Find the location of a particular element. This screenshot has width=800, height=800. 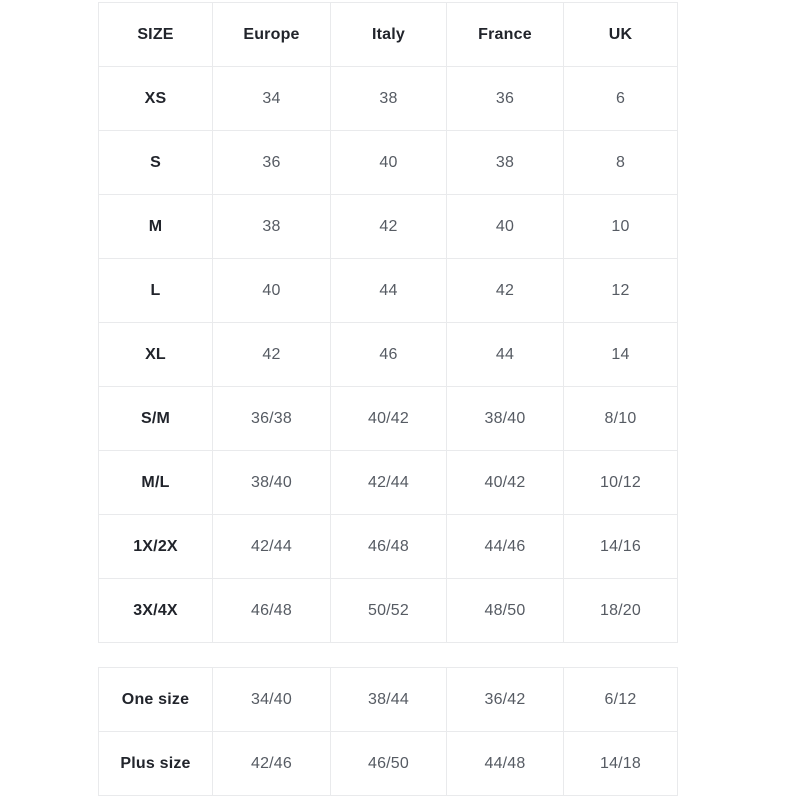

table-row: M/L 38/40 42/44 40/42 10/12 is located at coordinates (388, 482).